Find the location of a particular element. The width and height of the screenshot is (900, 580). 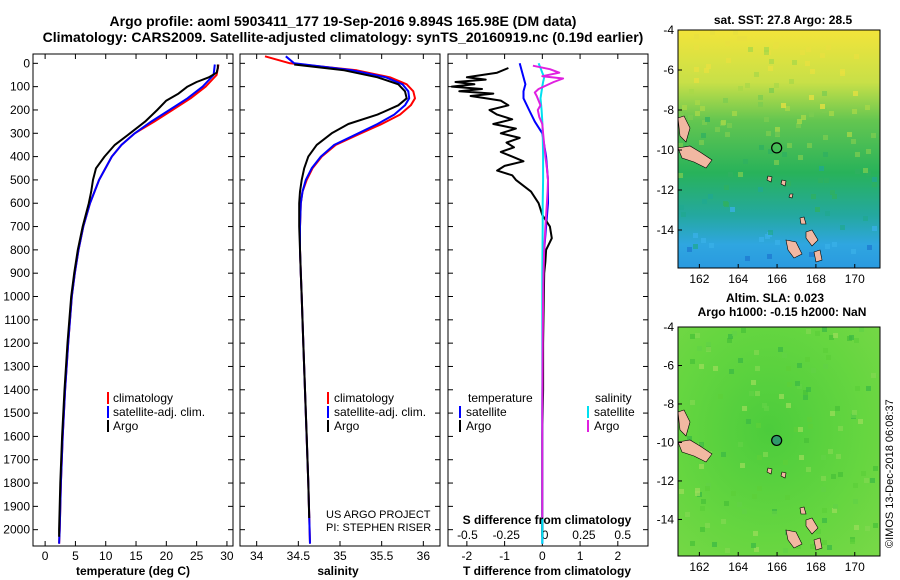

legend-s-satellite: satellite is located at coordinates (614, 412).